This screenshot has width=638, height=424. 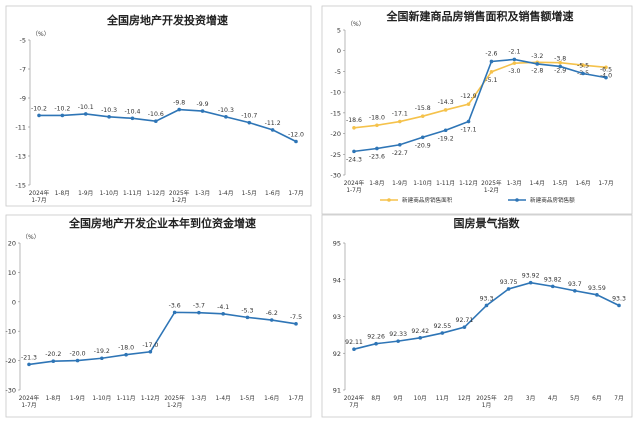 I want to click on series-line, so click(x=162, y=338).